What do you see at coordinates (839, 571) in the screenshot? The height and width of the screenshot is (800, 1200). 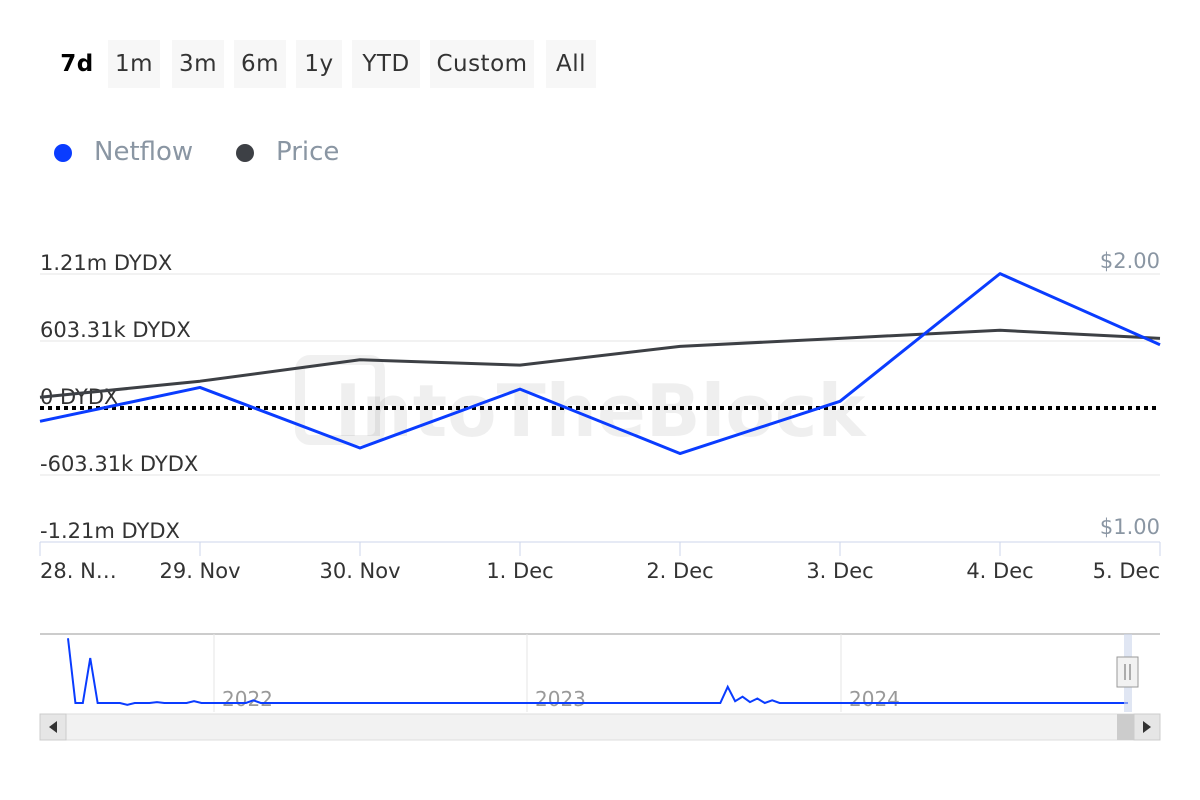 I see `x-tick-label: 3. Dec` at bounding box center [839, 571].